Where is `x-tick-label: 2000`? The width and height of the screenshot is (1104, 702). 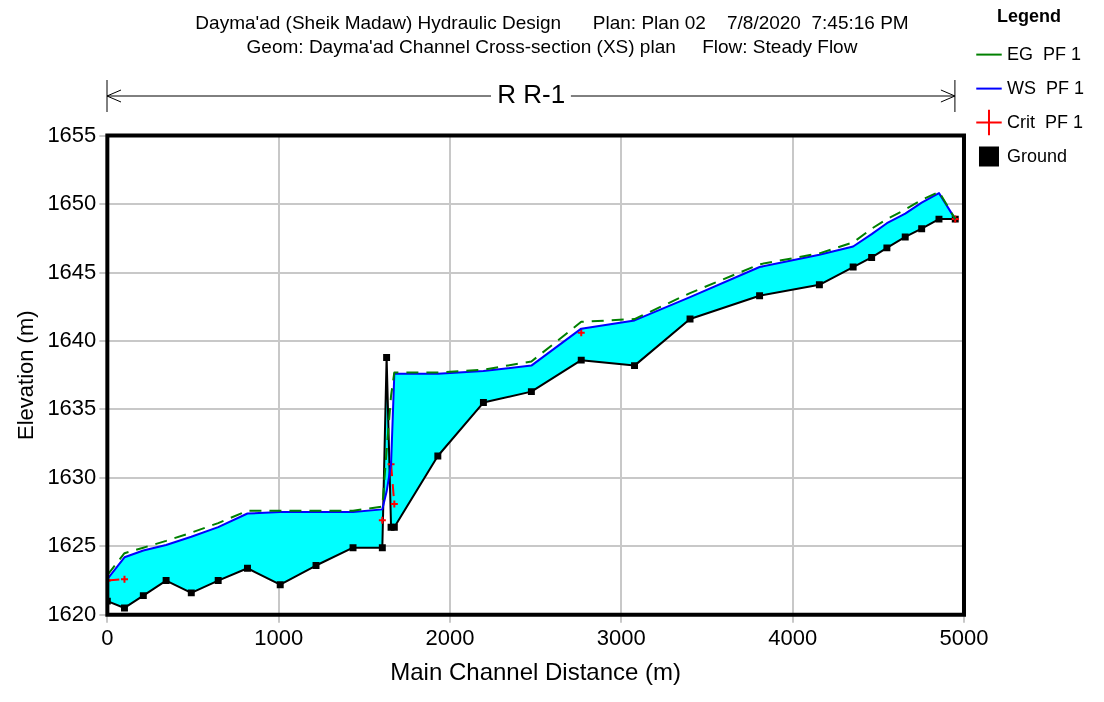
x-tick-label: 2000 is located at coordinates (450, 638).